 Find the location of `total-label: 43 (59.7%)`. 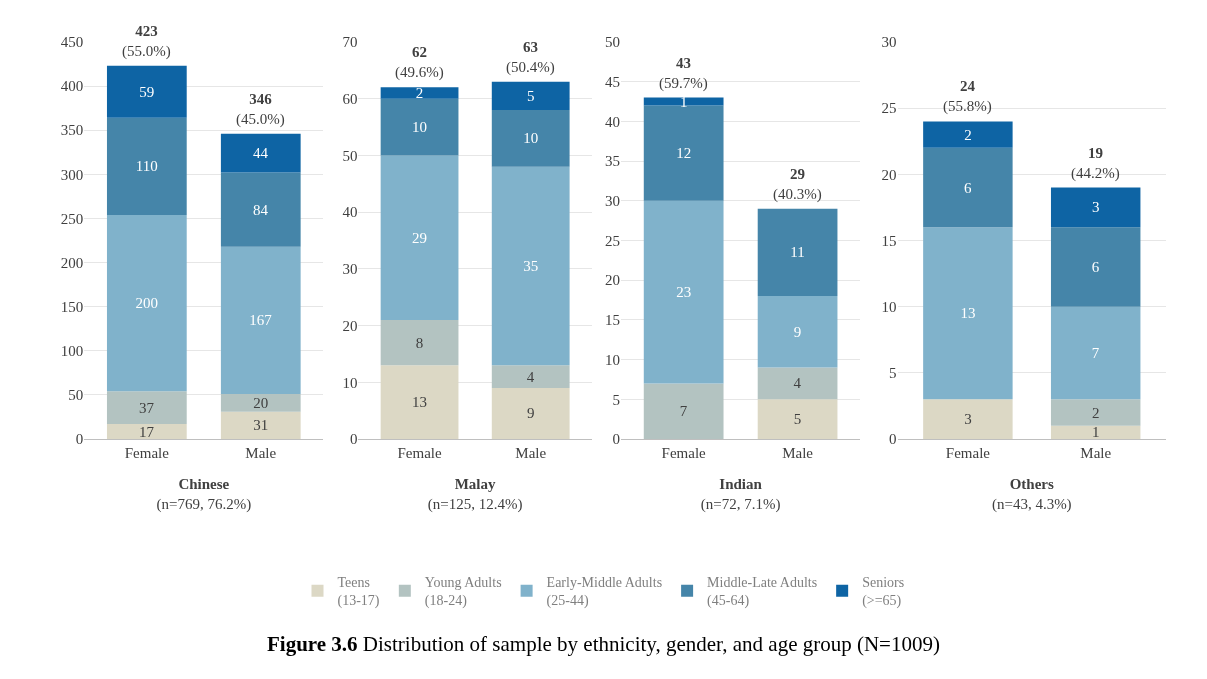

total-label: 43 (59.7%) is located at coordinates (683, 73).